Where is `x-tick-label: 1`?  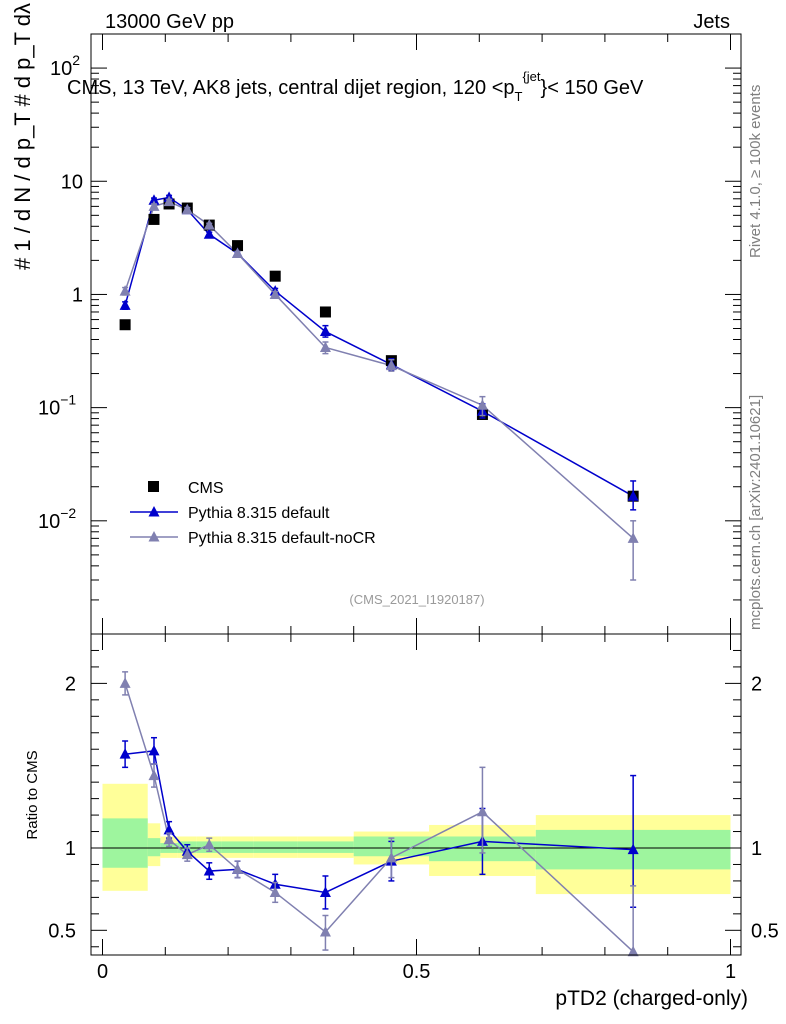 x-tick-label: 1 is located at coordinates (730, 972).